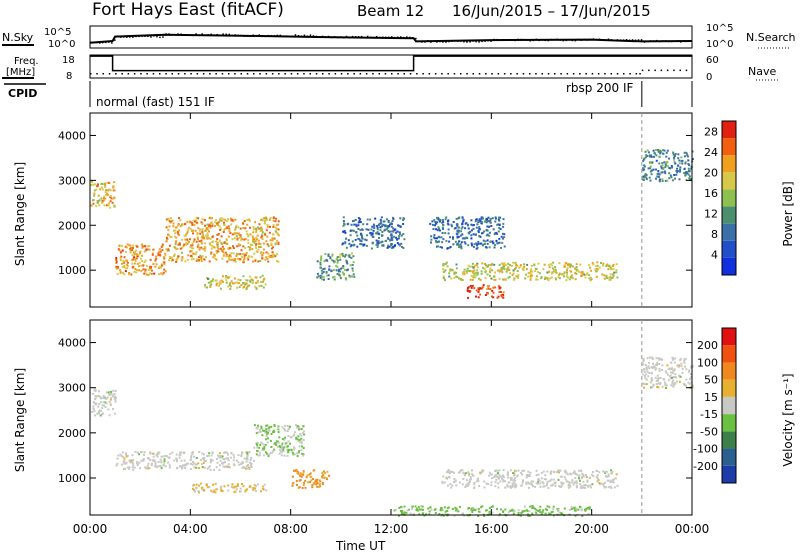  What do you see at coordinates (720, 28) in the screenshot?
I see `noise-tick-right-top: 10^5` at bounding box center [720, 28].